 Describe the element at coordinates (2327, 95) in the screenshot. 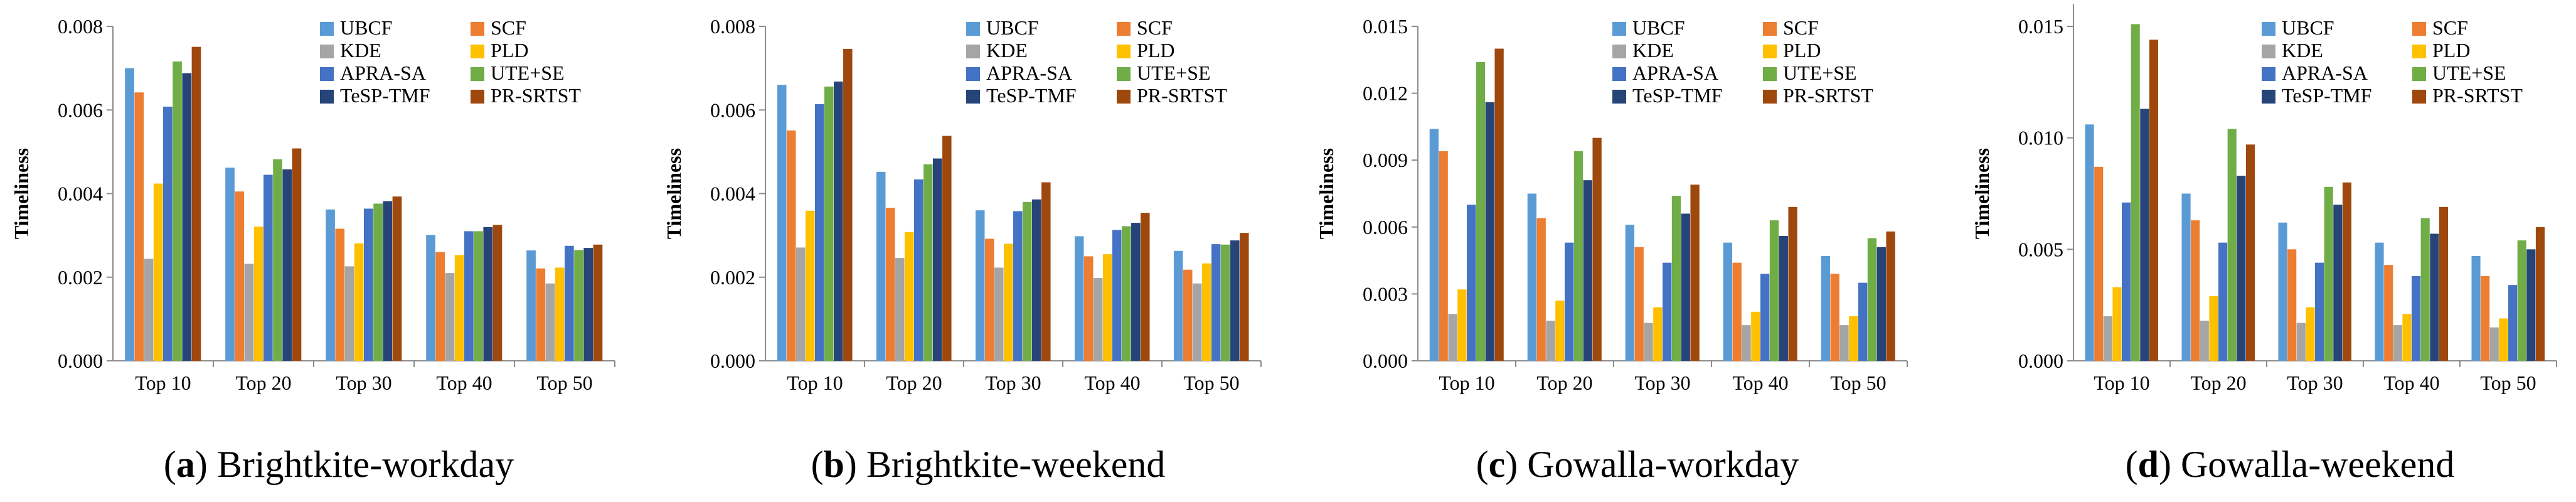

I see `legend-label: TeSP-TMF` at that location.